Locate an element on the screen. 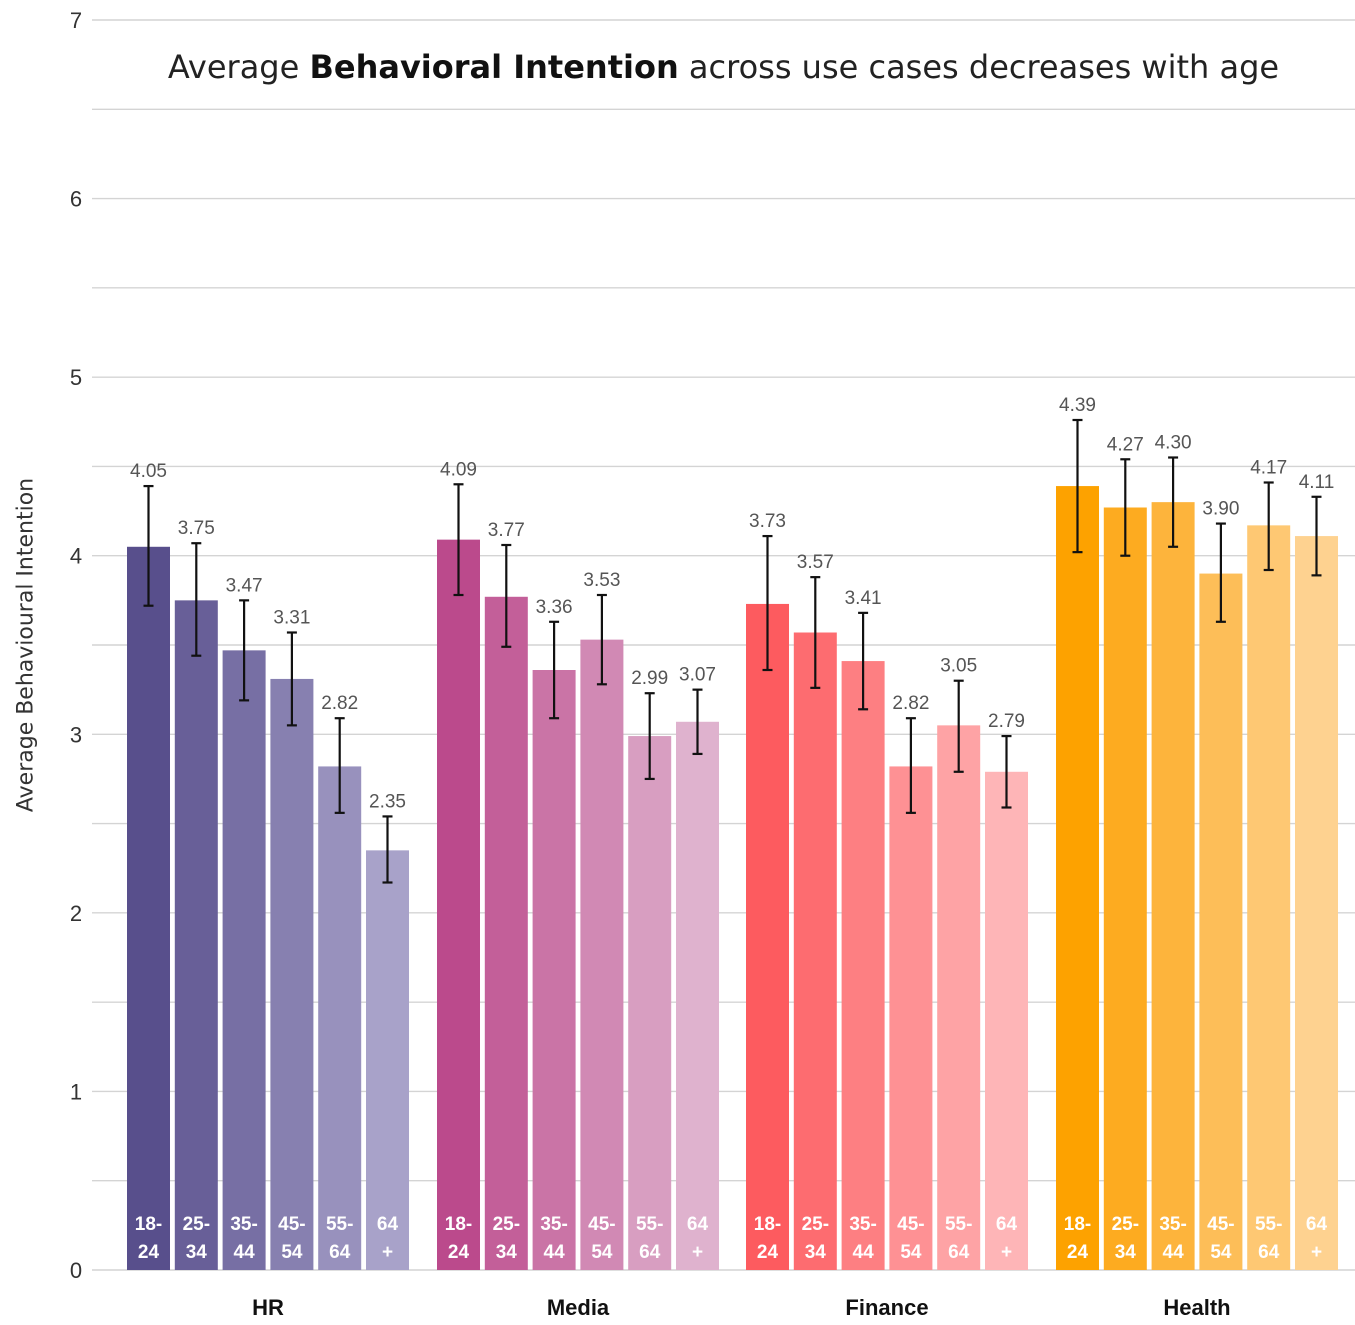  x-category-label: Finance is located at coordinates (886, 1307).